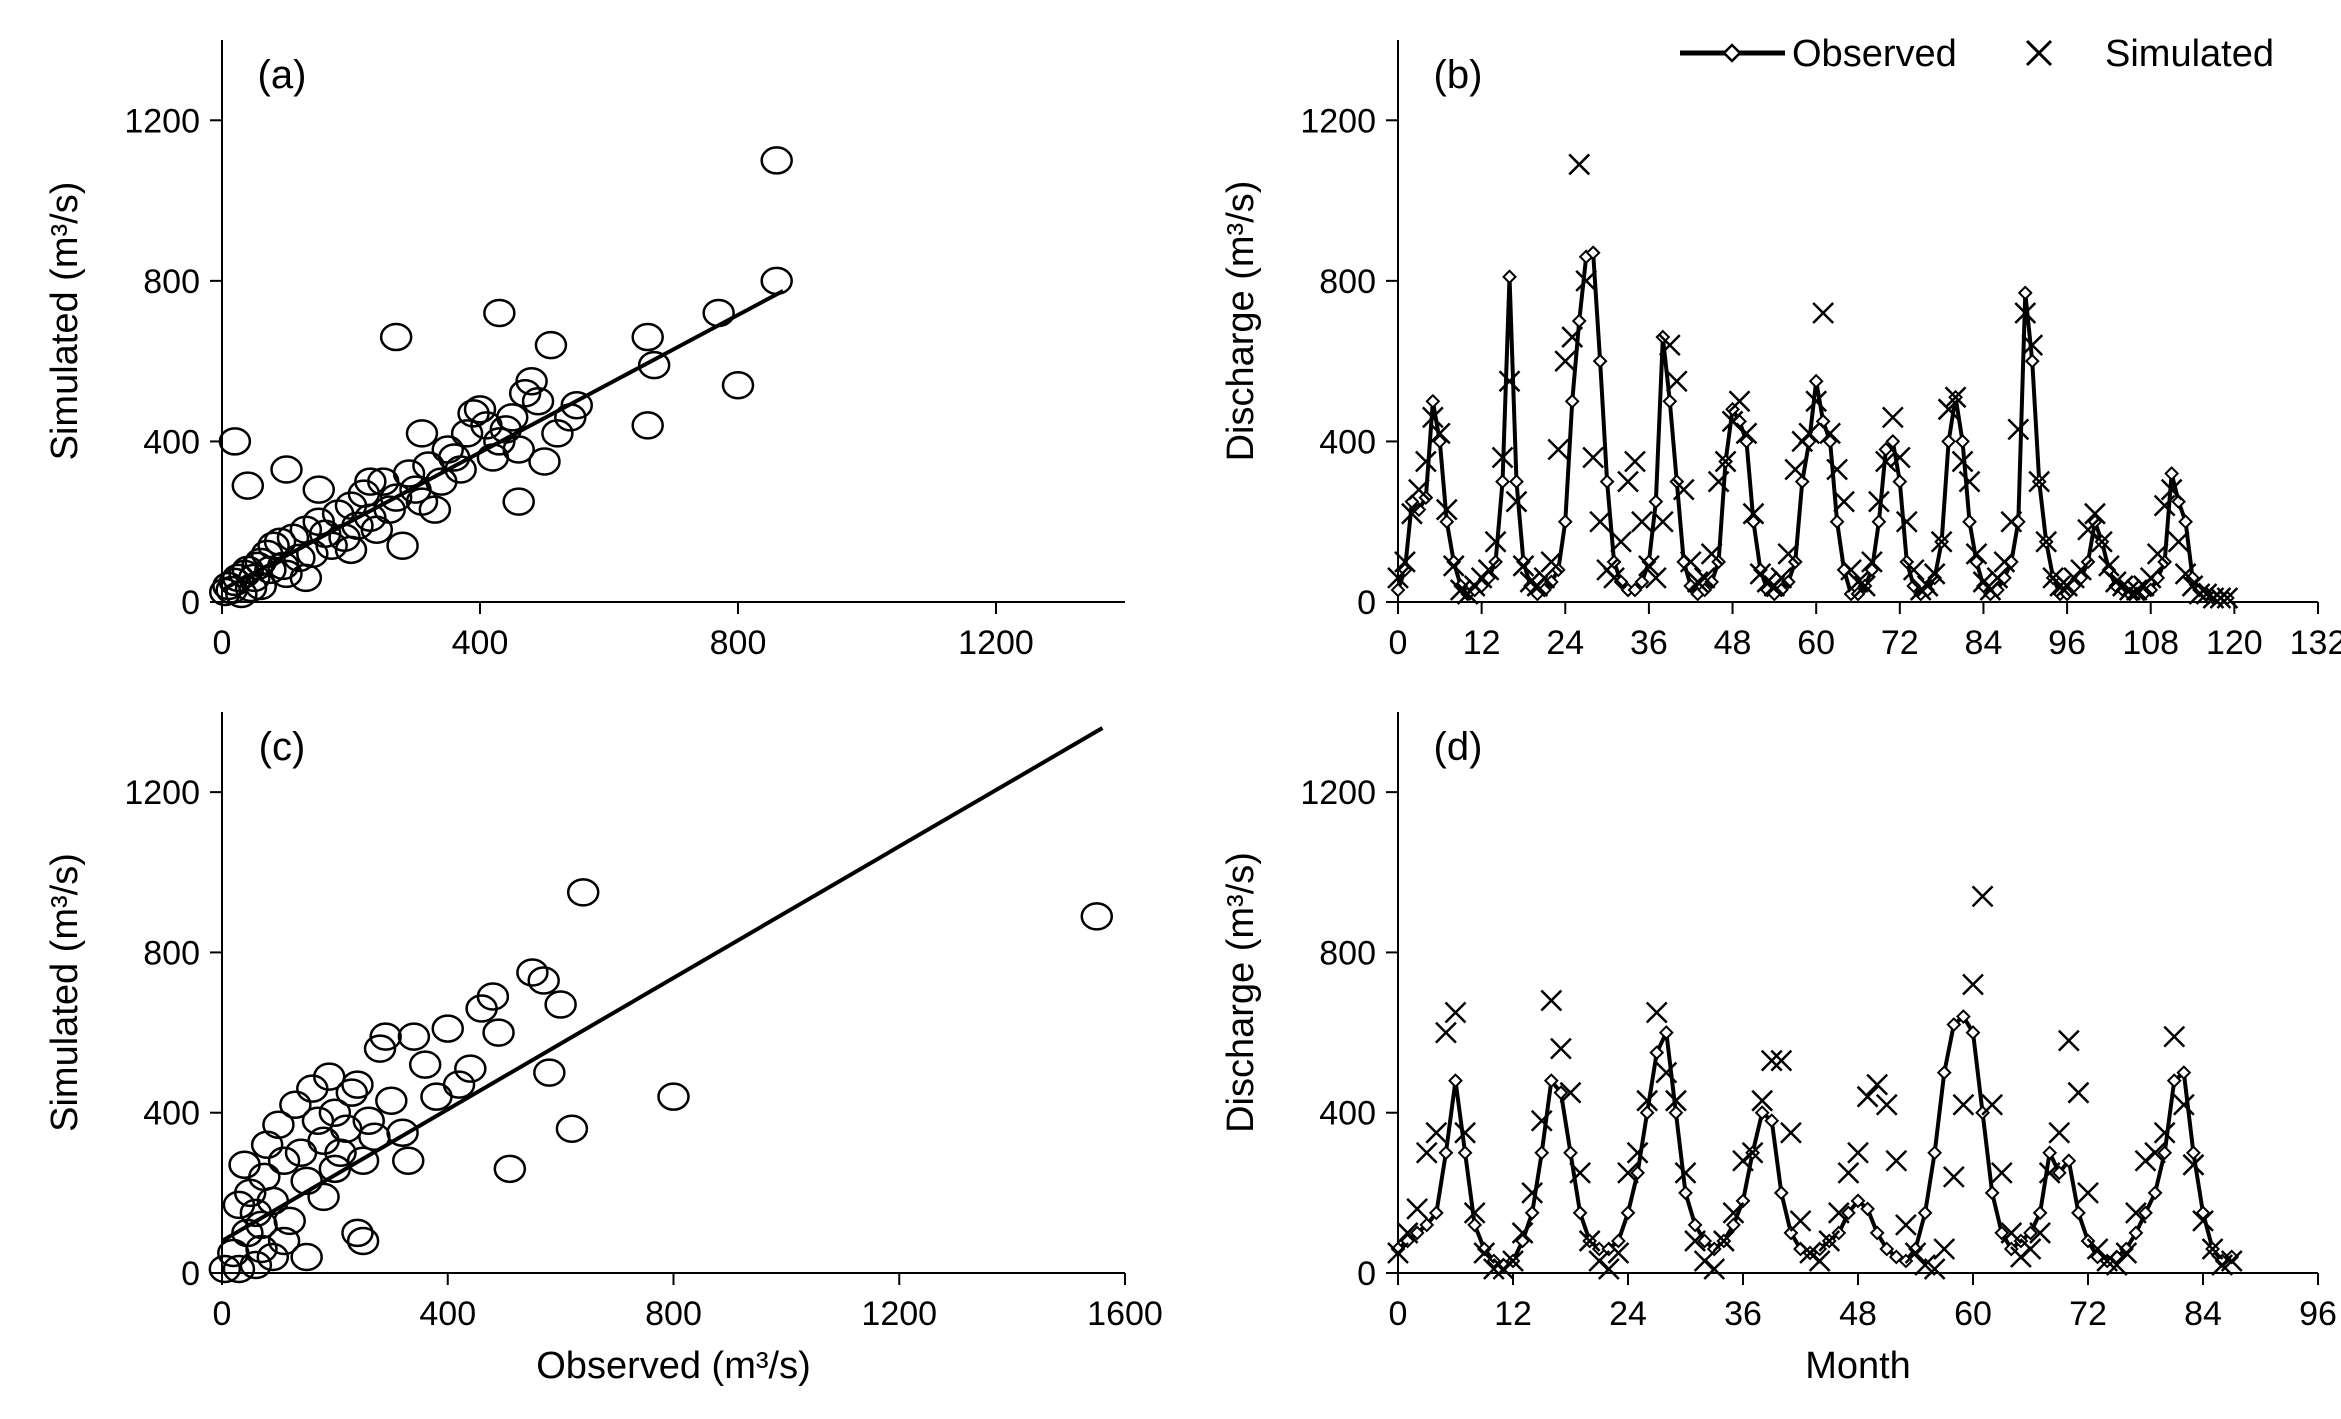 The height and width of the screenshot is (1419, 2341). Describe the element at coordinates (1458, 75) in the screenshot. I see `panel-label: (b)` at that location.